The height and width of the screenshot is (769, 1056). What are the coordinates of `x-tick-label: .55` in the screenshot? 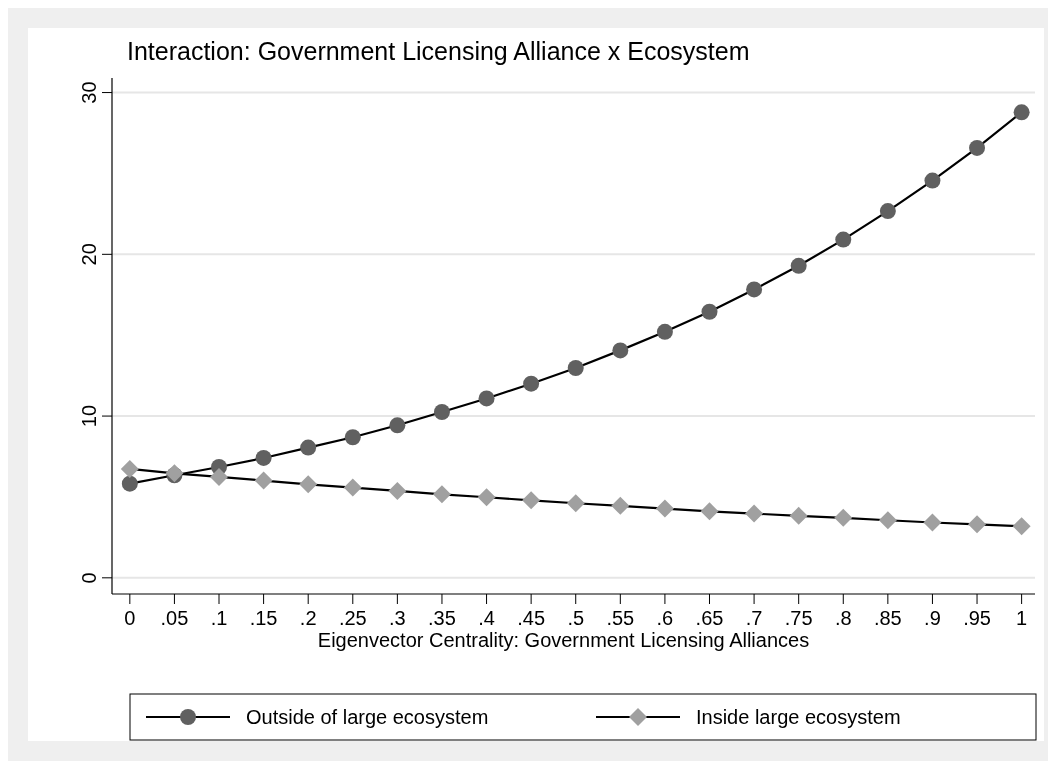 It's located at (620, 618).